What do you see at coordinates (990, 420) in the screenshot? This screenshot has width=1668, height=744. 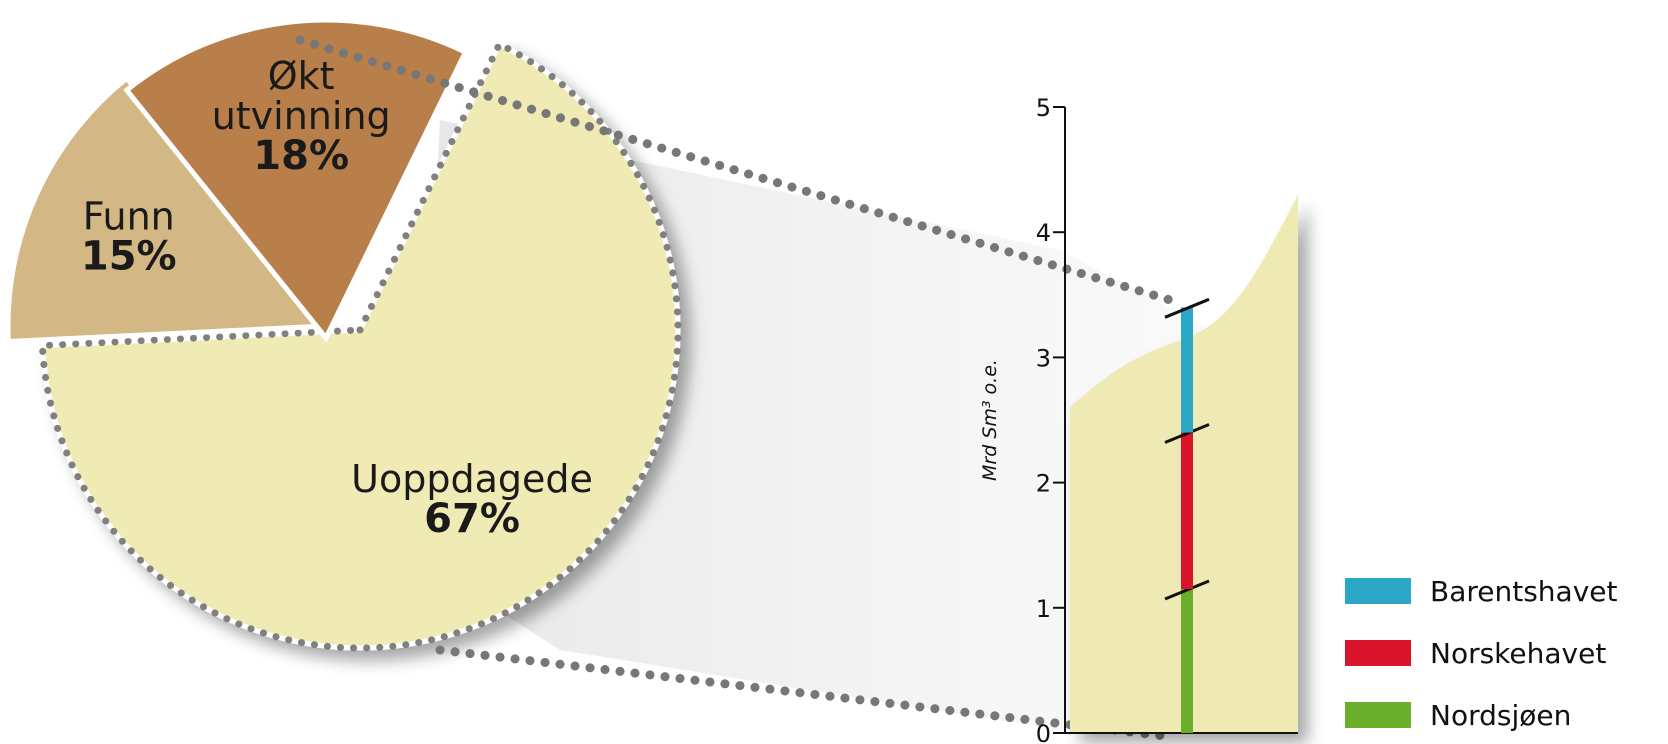 I see `y-axis-label: Mrd Sm³ o.e.` at bounding box center [990, 420].